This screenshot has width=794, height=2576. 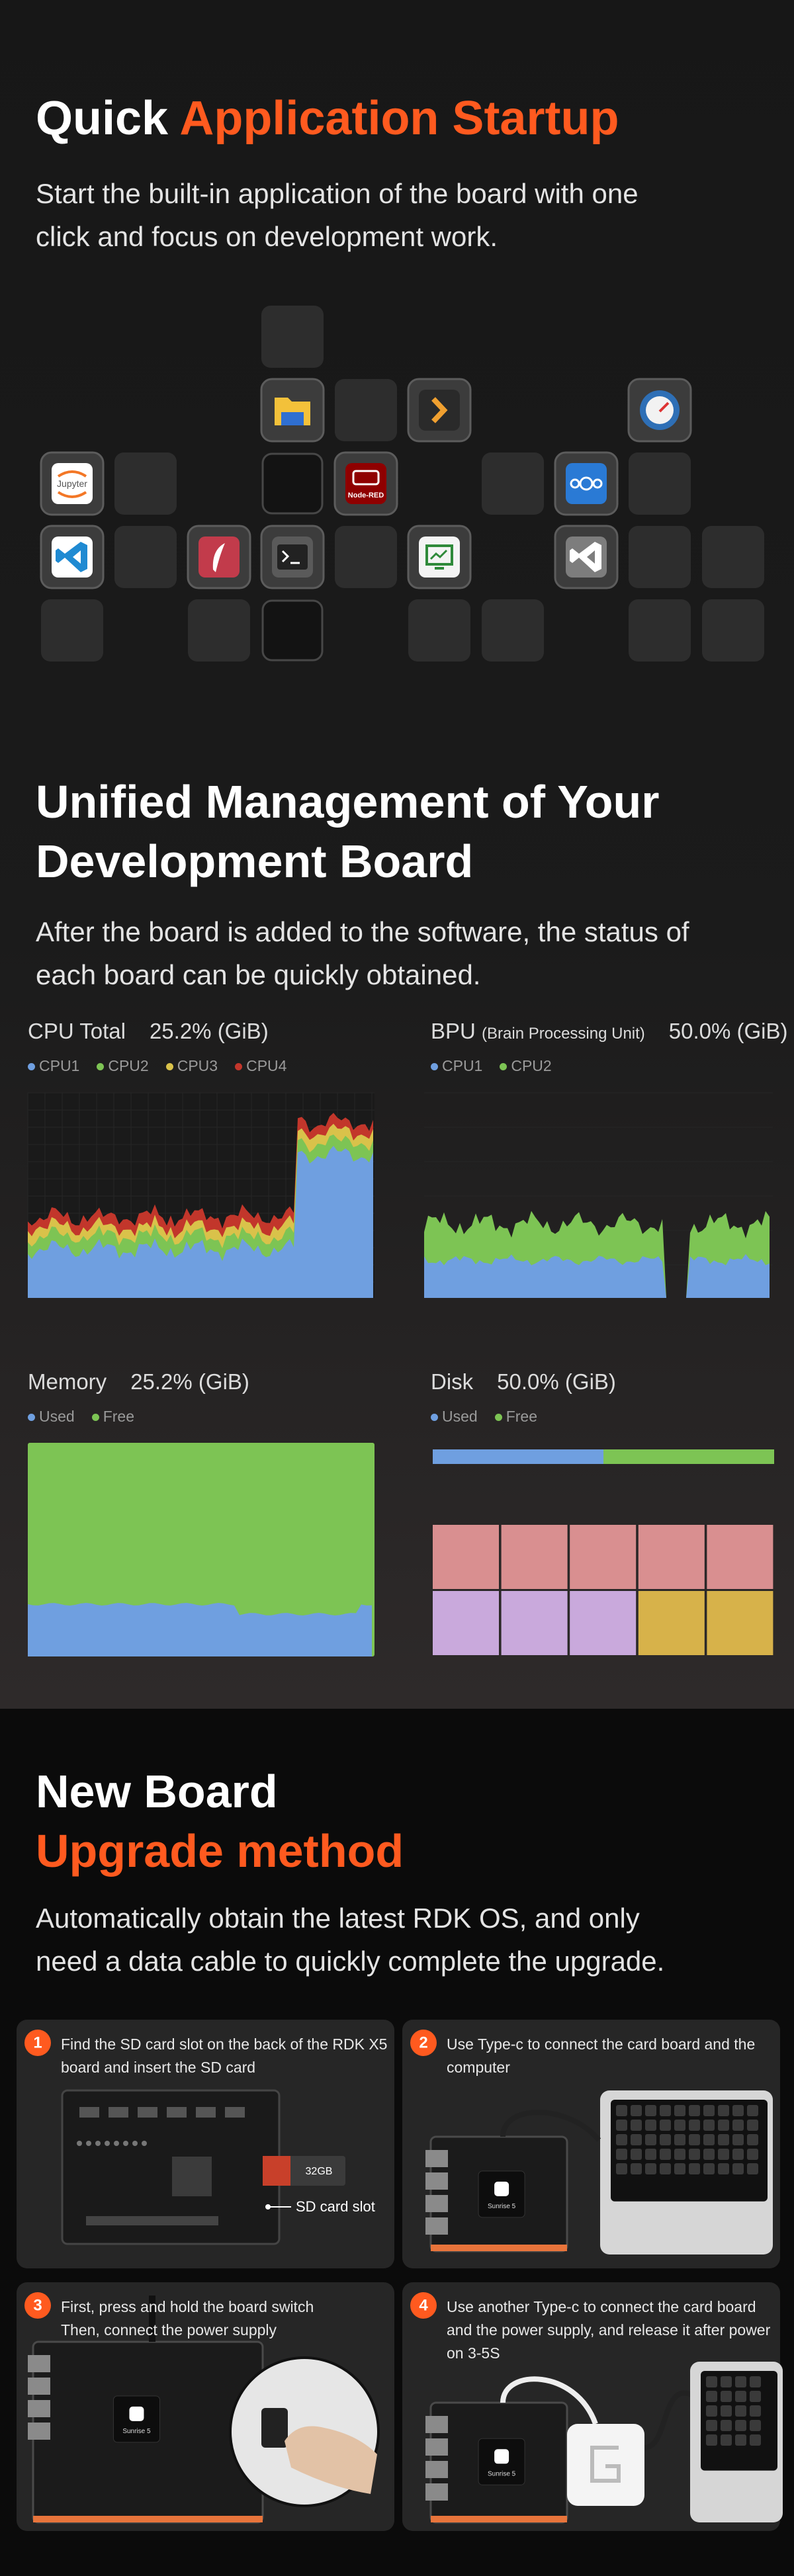 What do you see at coordinates (261, 1065) in the screenshot?
I see `legend-item: CPU4` at bounding box center [261, 1065].